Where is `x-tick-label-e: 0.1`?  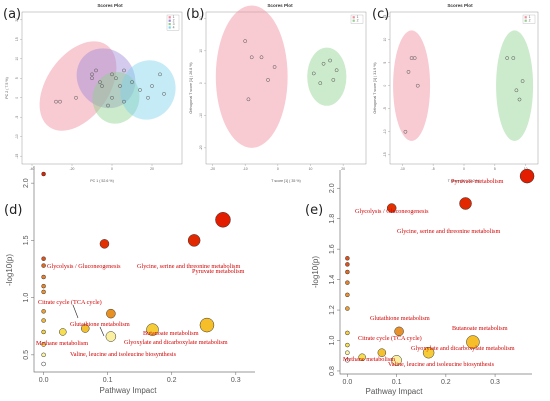
x-tick-label-e: 0.1 is located at coordinates (397, 382).